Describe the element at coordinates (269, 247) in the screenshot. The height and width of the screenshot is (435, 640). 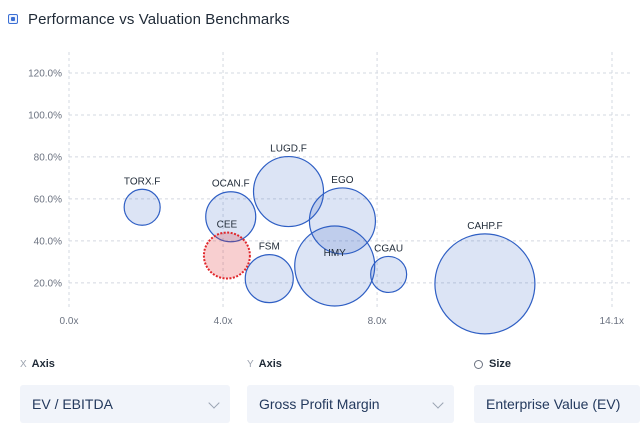
I see `bubble-label-fsm: FSM` at that location.